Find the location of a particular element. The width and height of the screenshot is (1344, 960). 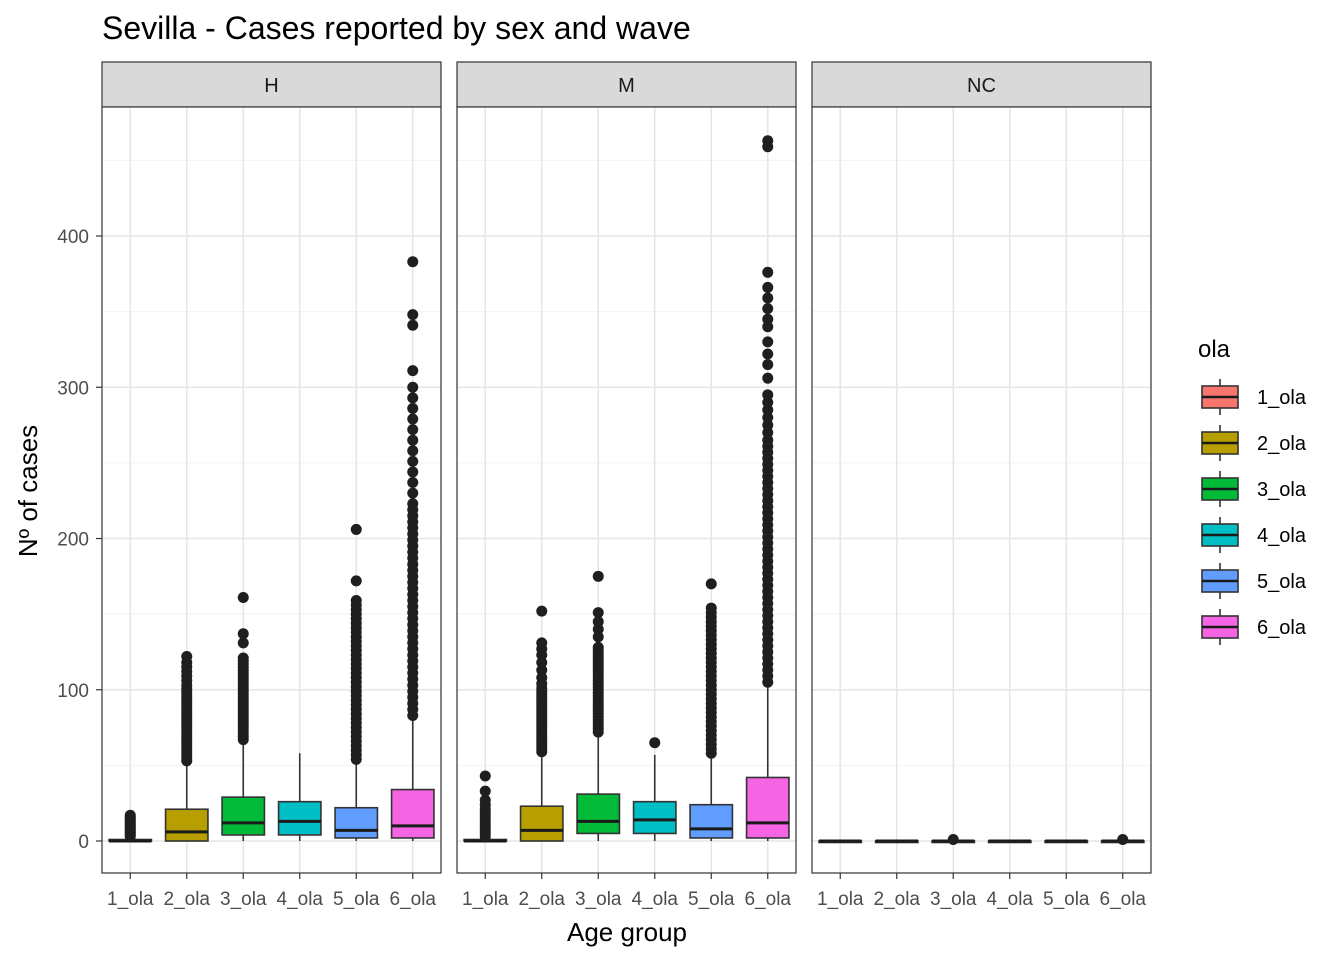

x-tick-label: 1_ola is located at coordinates (130, 899).